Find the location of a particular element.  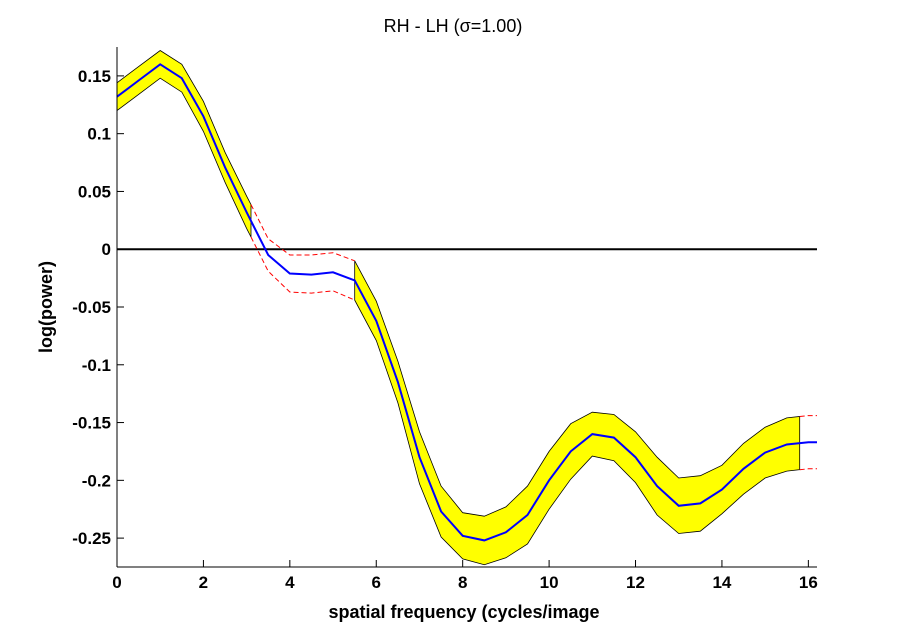

x-tick-label: 4 is located at coordinates (290, 582).